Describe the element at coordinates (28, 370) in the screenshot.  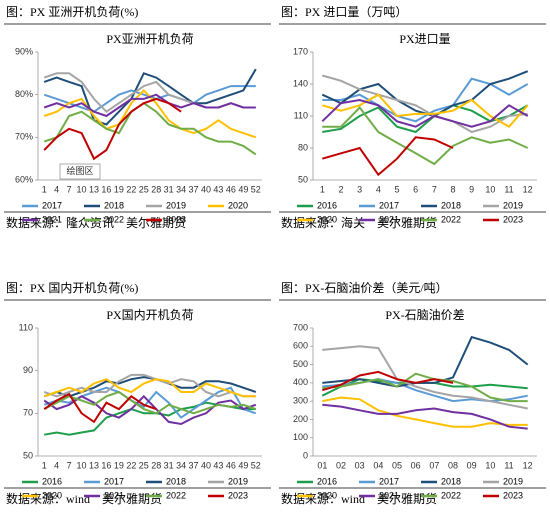
I see `y-tick-label: 90` at that location.